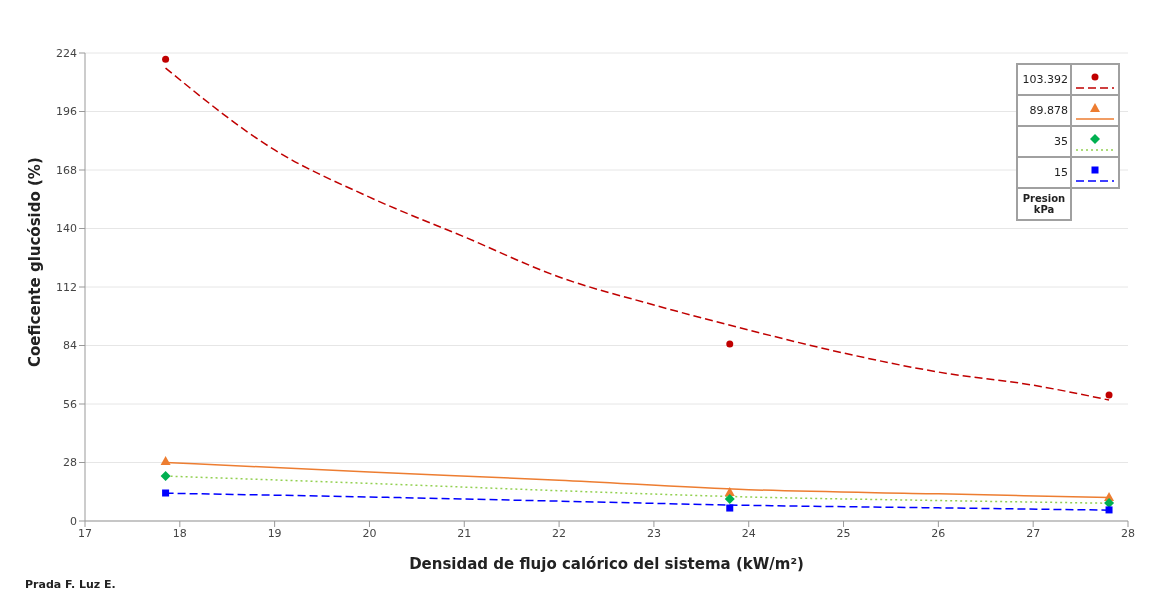 The width and height of the screenshot is (1161, 610). What do you see at coordinates (66, 170) in the screenshot?
I see `y-tick-label: 168` at bounding box center [66, 170].